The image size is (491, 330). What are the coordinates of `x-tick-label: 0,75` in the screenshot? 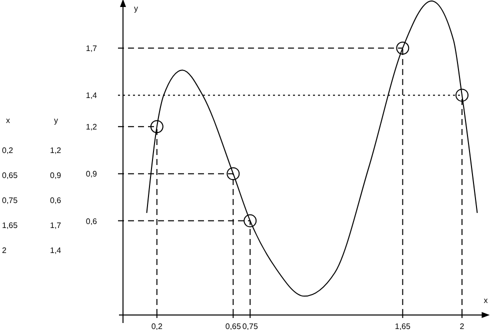 It's located at (250, 326).